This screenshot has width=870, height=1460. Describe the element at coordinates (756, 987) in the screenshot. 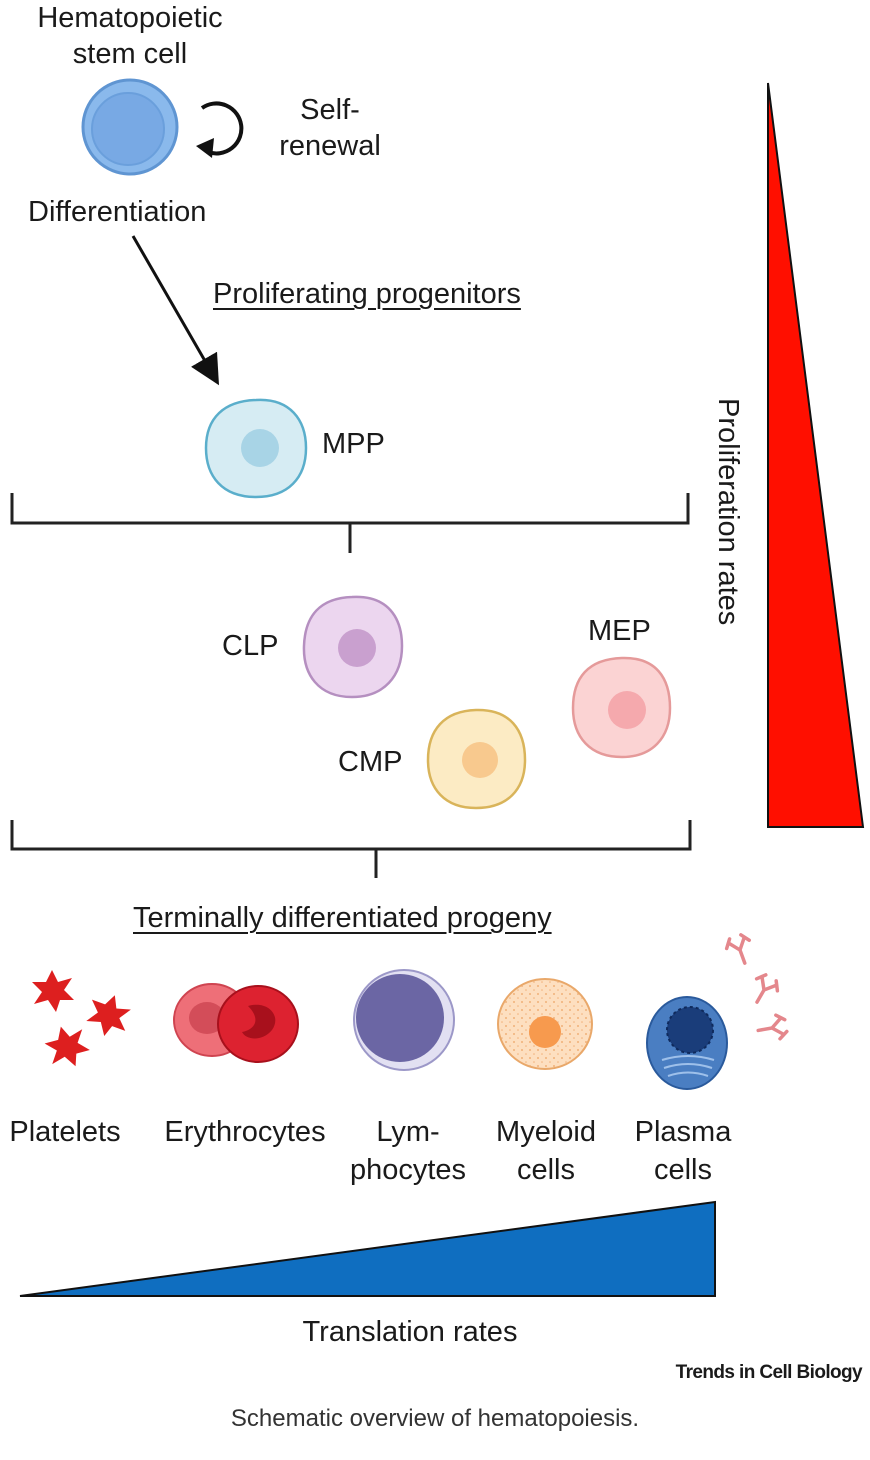

I see `antibody-icons` at that location.